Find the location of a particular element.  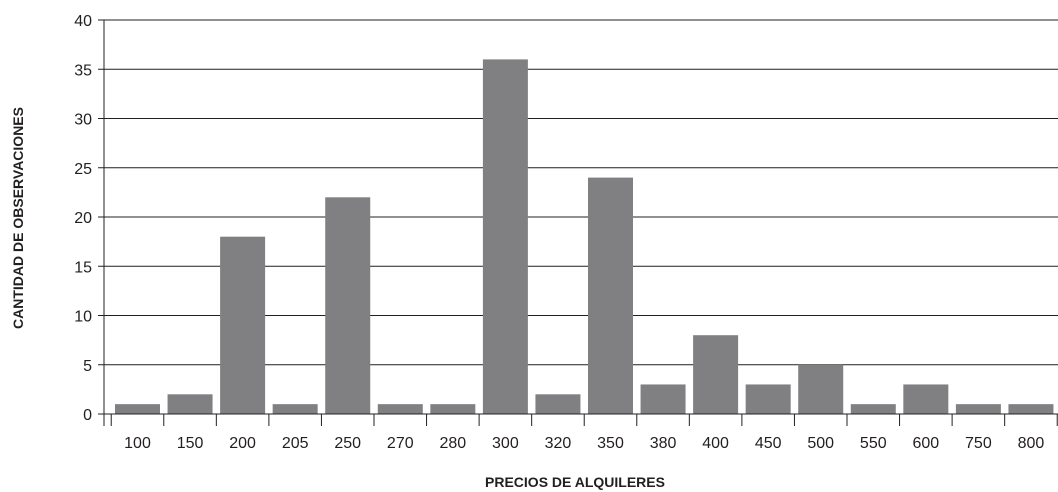

x-tick-label: 450 is located at coordinates (768, 443).